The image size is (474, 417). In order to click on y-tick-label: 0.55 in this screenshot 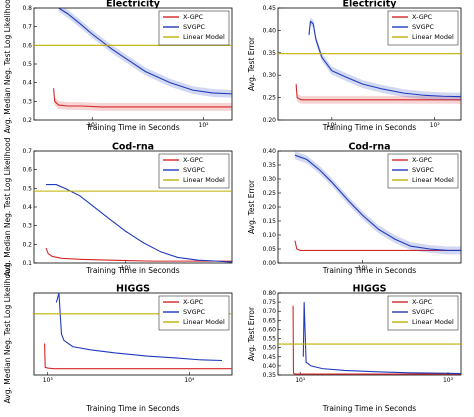, I will do `click(270, 339)`.